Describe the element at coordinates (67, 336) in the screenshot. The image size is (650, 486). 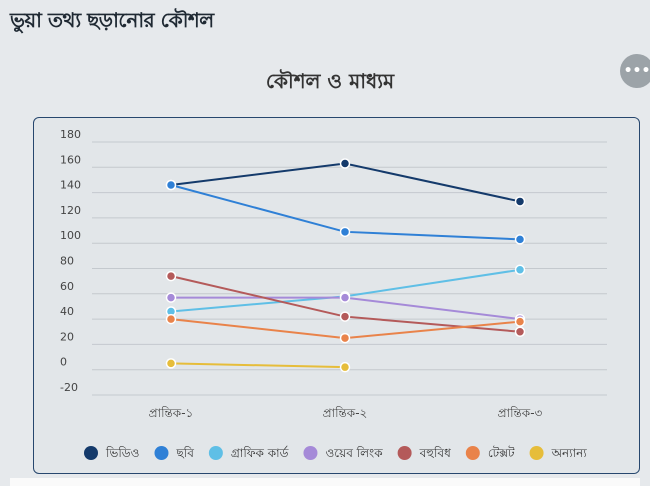
I see `y-tick-label: 20` at that location.